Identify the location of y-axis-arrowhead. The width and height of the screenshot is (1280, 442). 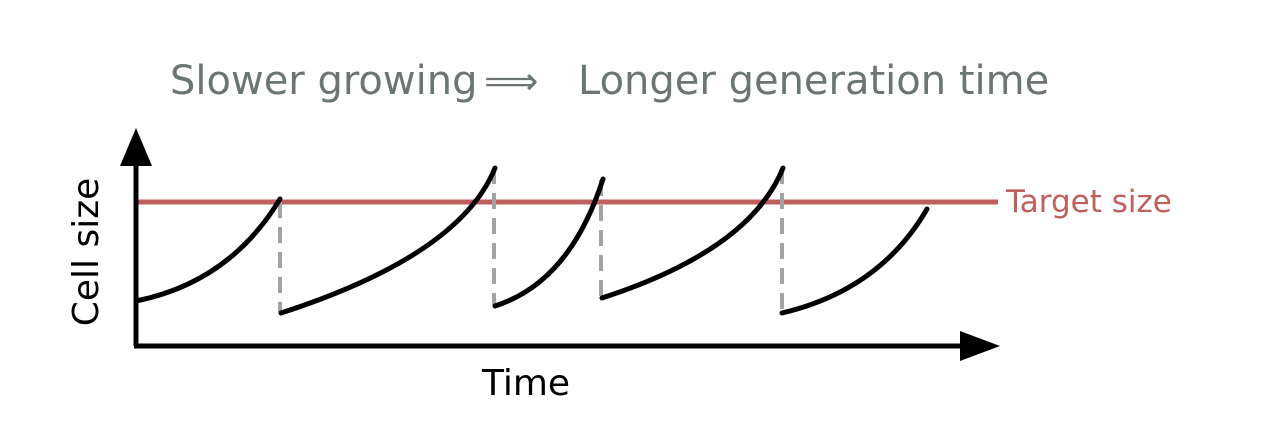
(136, 147).